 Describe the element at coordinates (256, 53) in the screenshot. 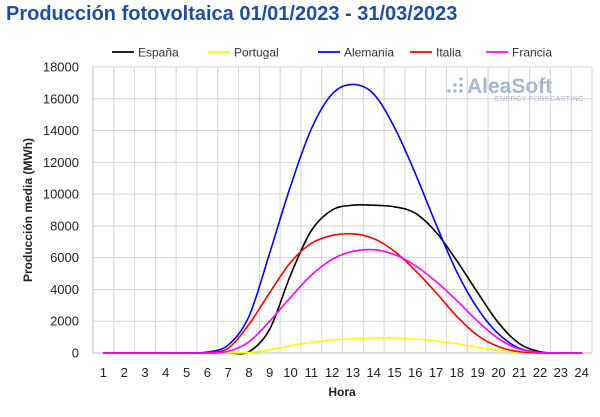

I see `legend-label: Portugal` at that location.